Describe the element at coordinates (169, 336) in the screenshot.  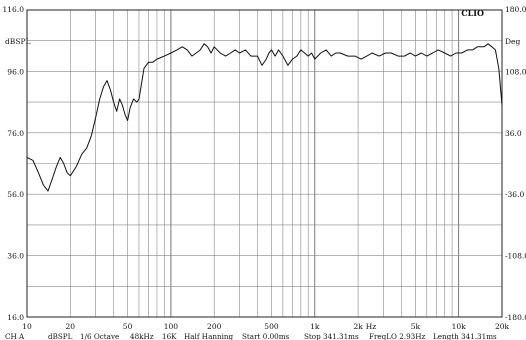
I see `footer-field: 16K` at that location.